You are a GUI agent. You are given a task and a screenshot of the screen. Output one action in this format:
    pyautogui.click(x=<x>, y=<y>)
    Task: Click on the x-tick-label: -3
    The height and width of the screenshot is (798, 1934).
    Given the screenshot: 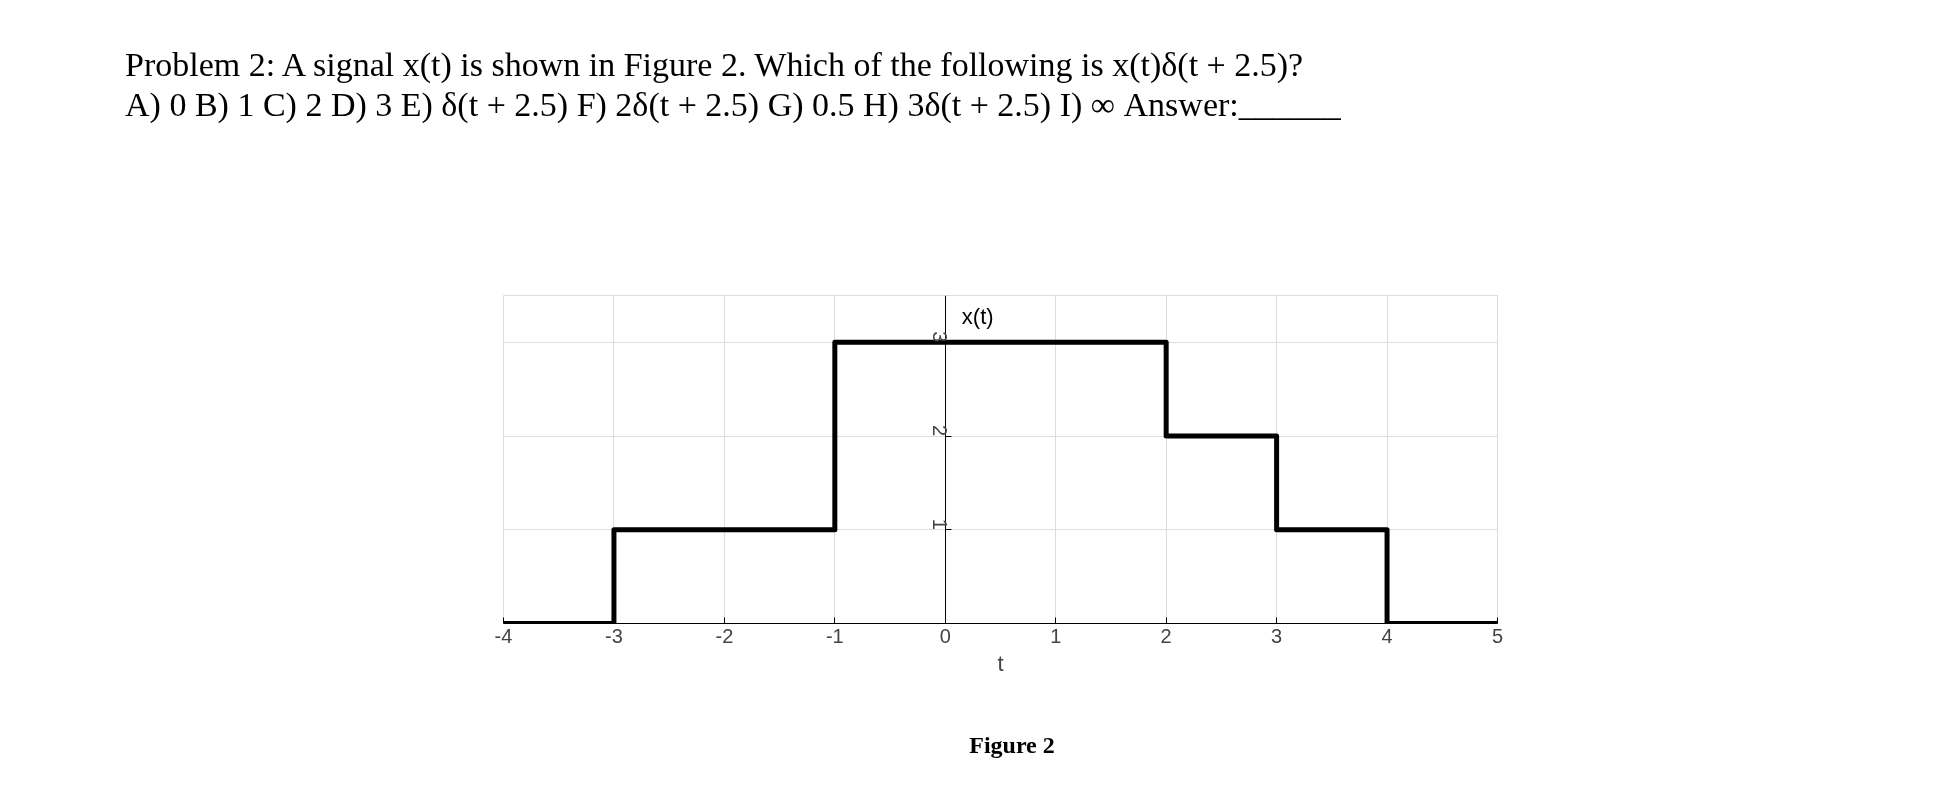 What is the action you would take?
    pyautogui.click(x=614, y=635)
    